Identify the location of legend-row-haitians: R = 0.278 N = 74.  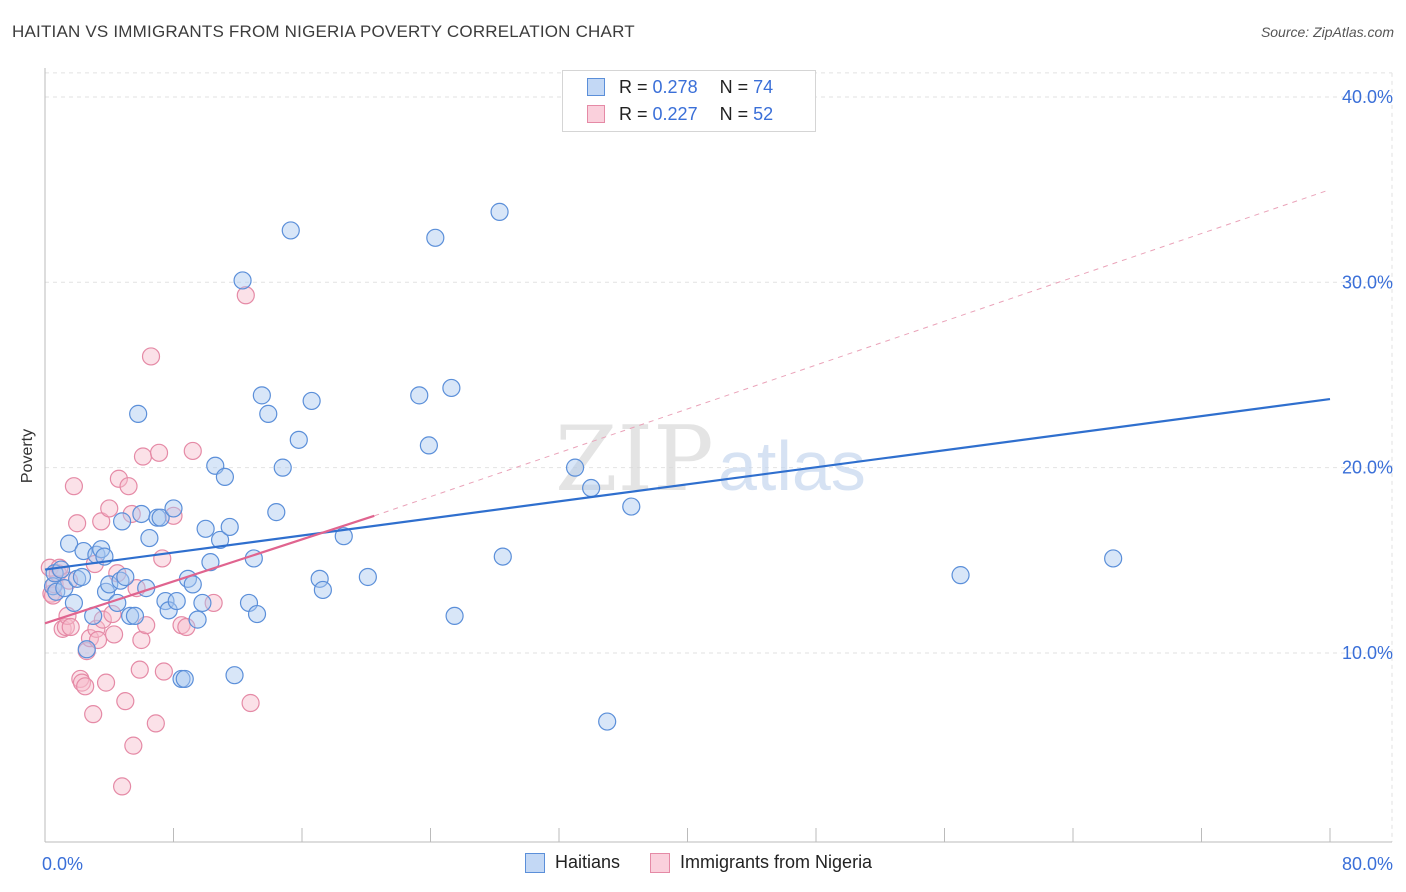
(680, 87).